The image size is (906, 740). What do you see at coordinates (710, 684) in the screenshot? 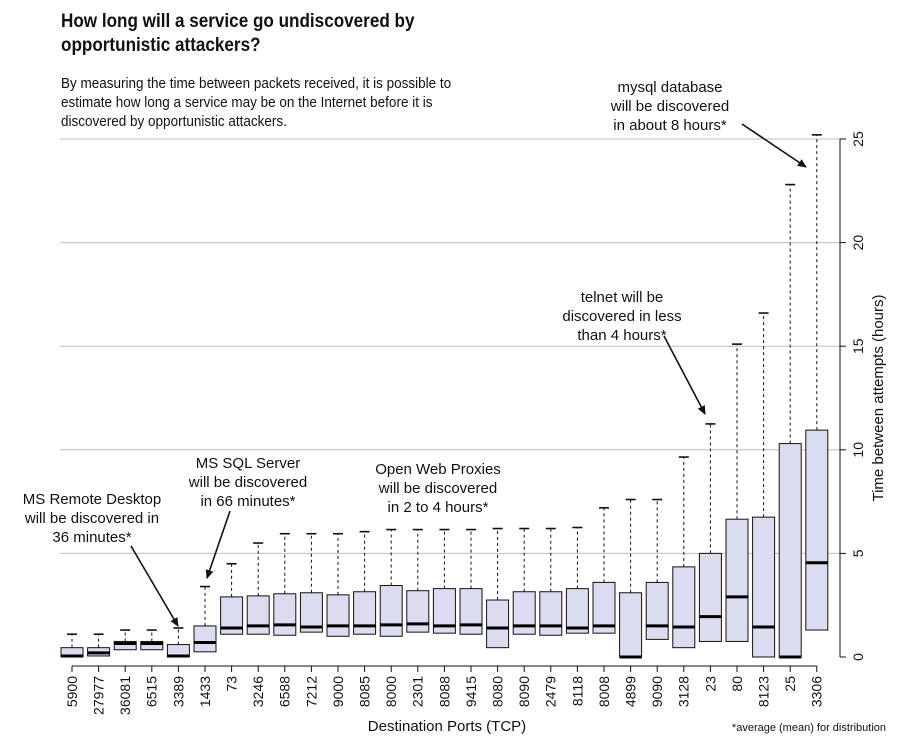
I see `x-tick-label-23: 23` at bounding box center [710, 684].